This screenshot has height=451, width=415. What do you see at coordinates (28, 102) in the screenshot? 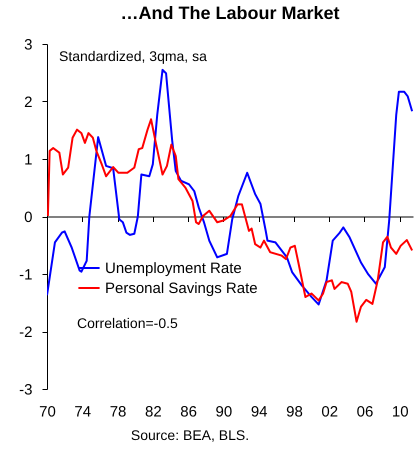
I see `y-tick-label: 2` at bounding box center [28, 102].